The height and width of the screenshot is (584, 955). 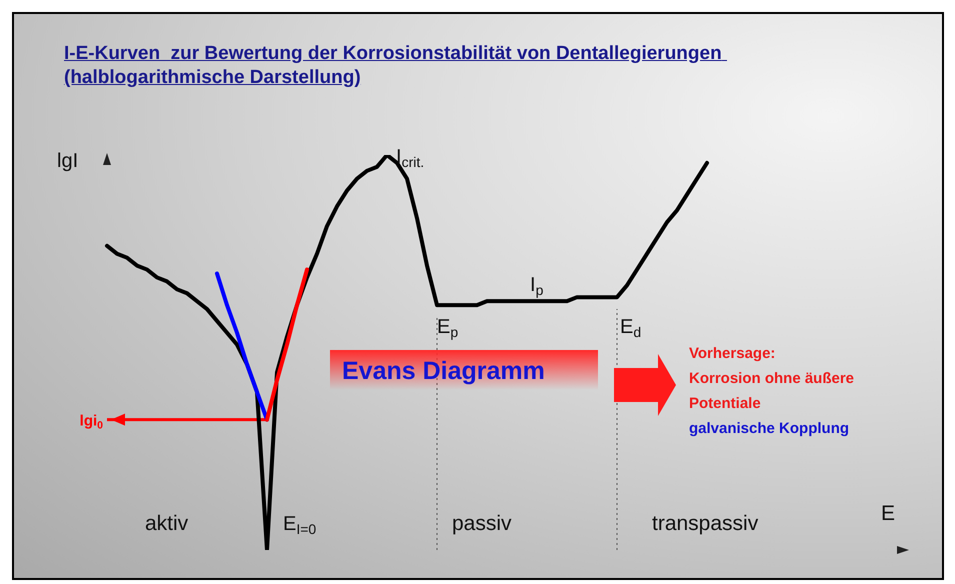 I want to click on y-axis-title: lgI, so click(x=67, y=161).